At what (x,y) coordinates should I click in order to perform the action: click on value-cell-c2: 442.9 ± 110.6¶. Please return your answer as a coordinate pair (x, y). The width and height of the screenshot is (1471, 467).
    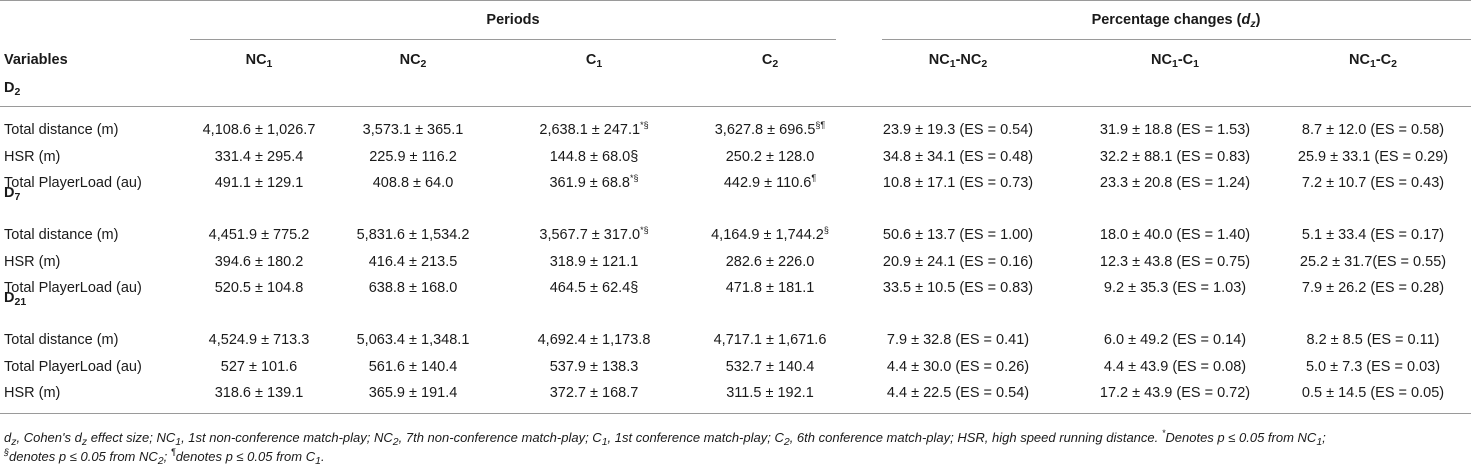
    Looking at the image, I should click on (770, 182).